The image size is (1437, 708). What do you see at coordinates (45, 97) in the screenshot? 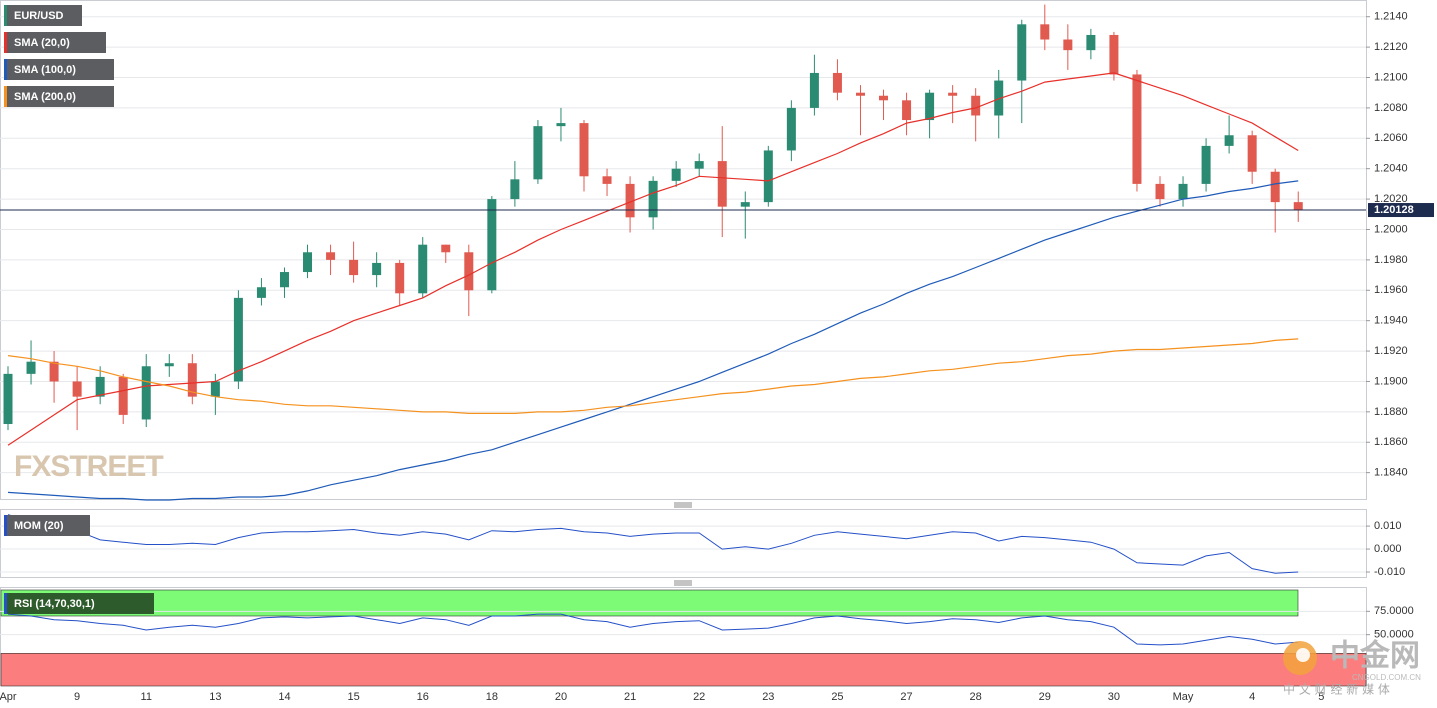
I see `legend-label: SMA (200,0)` at bounding box center [45, 97].